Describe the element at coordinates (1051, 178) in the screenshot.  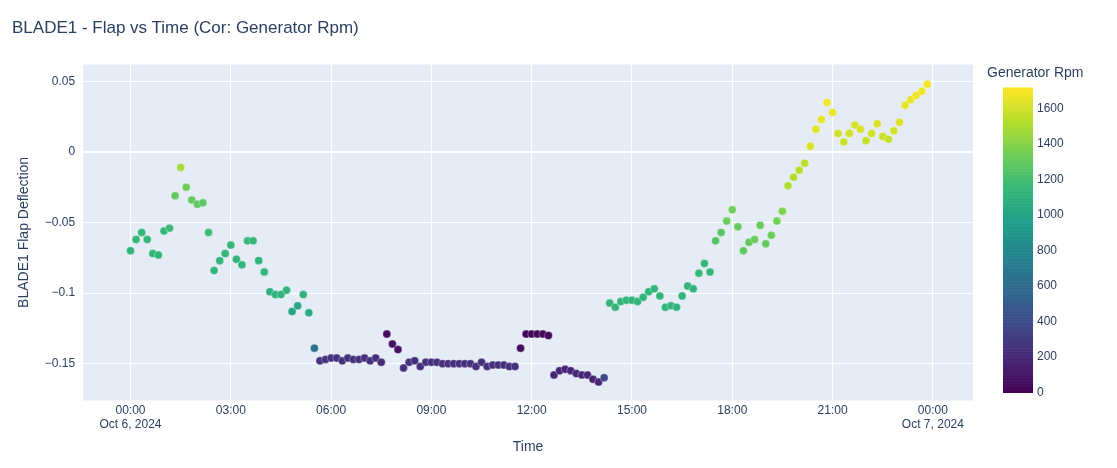
I see `color-bar-label: 1200` at that location.